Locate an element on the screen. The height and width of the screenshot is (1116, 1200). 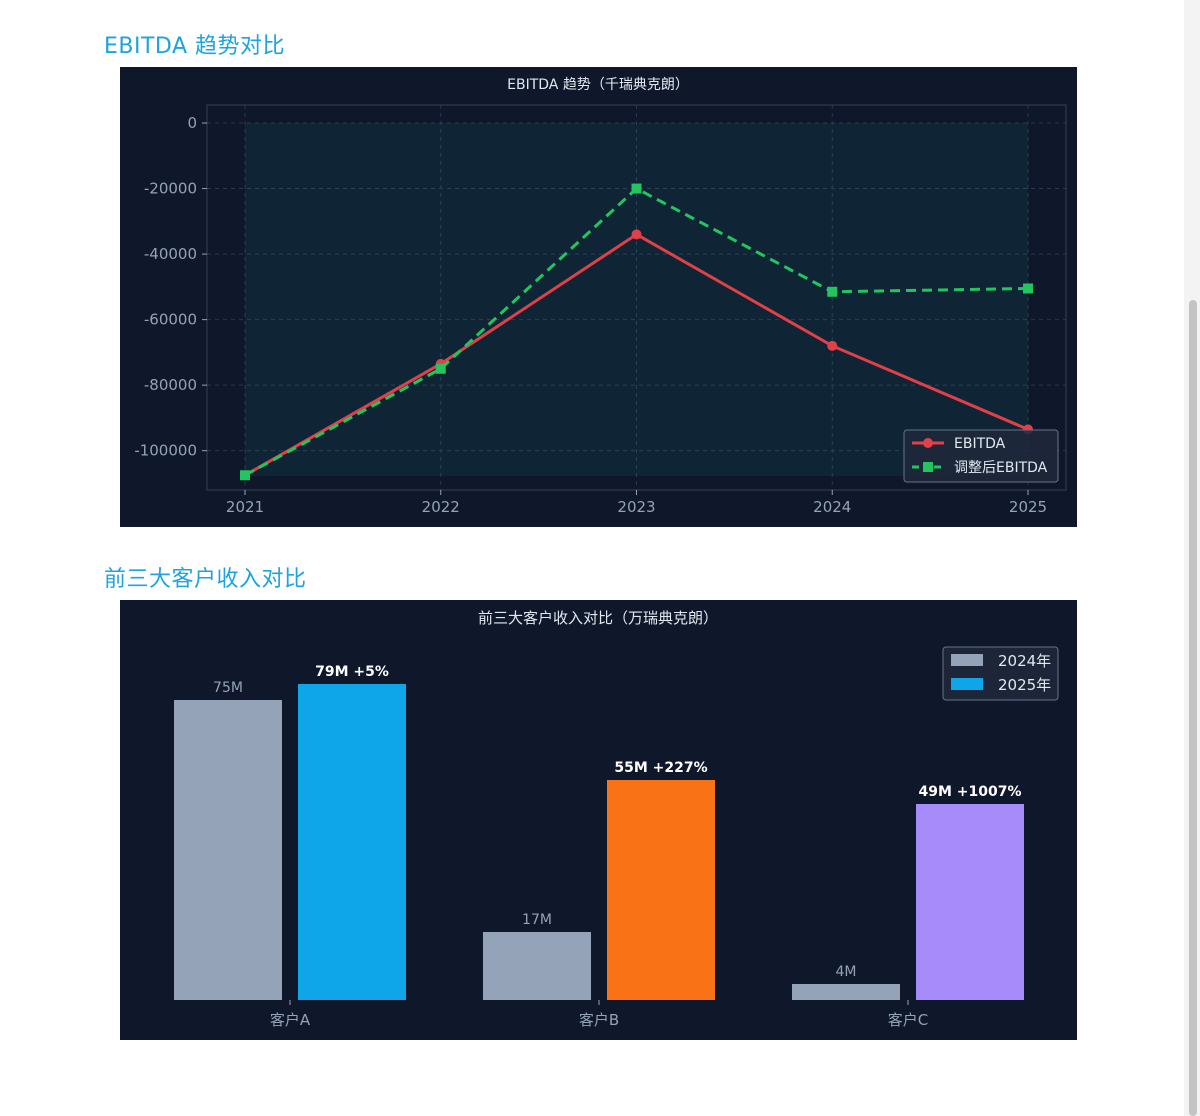
legend-label: 调整后EBITDA is located at coordinates (1001, 468).